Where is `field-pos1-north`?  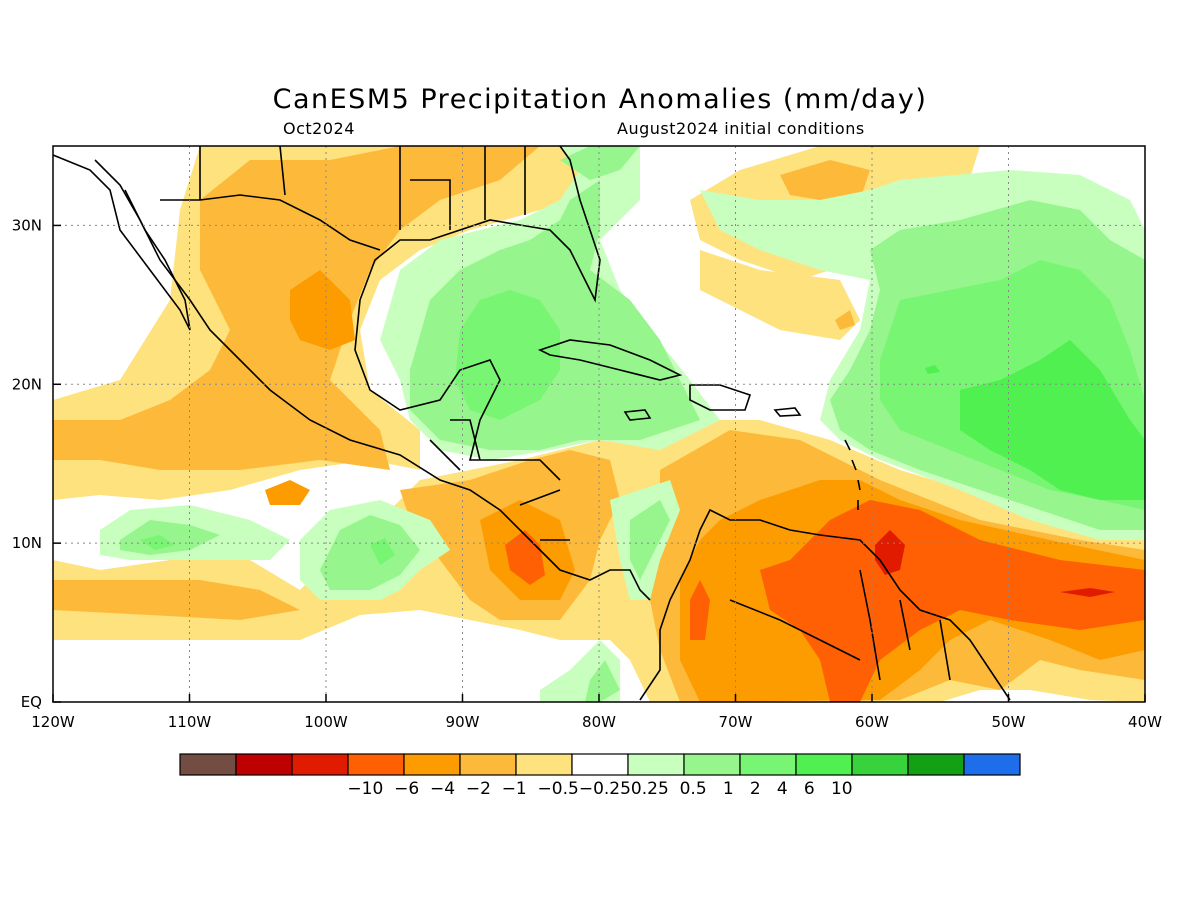 field-pos1-north is located at coordinates (600, 163).